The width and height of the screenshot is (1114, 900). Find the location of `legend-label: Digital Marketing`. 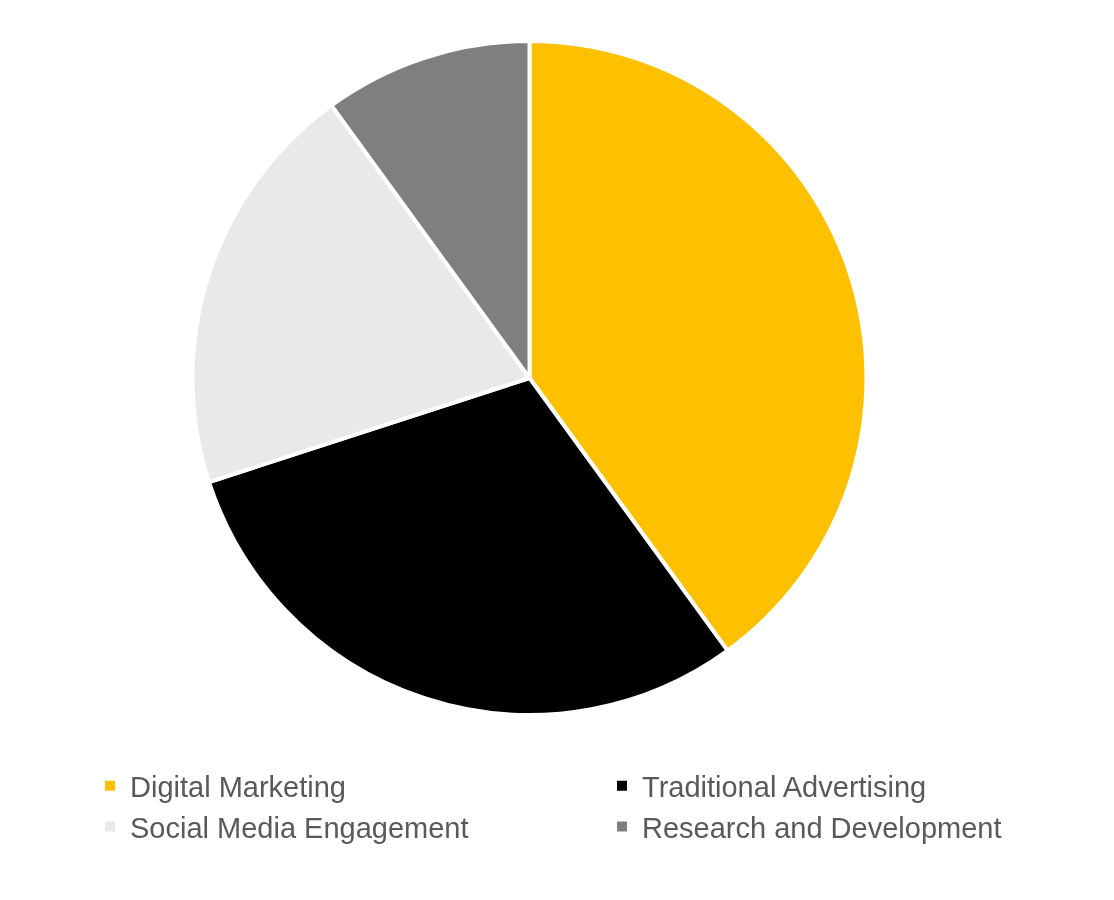

legend-label: Digital Marketing is located at coordinates (238, 787).